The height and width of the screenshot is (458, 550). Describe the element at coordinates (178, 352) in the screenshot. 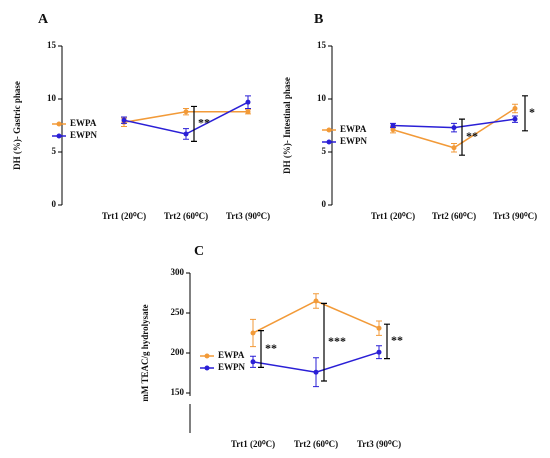

I see `y-tick-label: 200` at that location.